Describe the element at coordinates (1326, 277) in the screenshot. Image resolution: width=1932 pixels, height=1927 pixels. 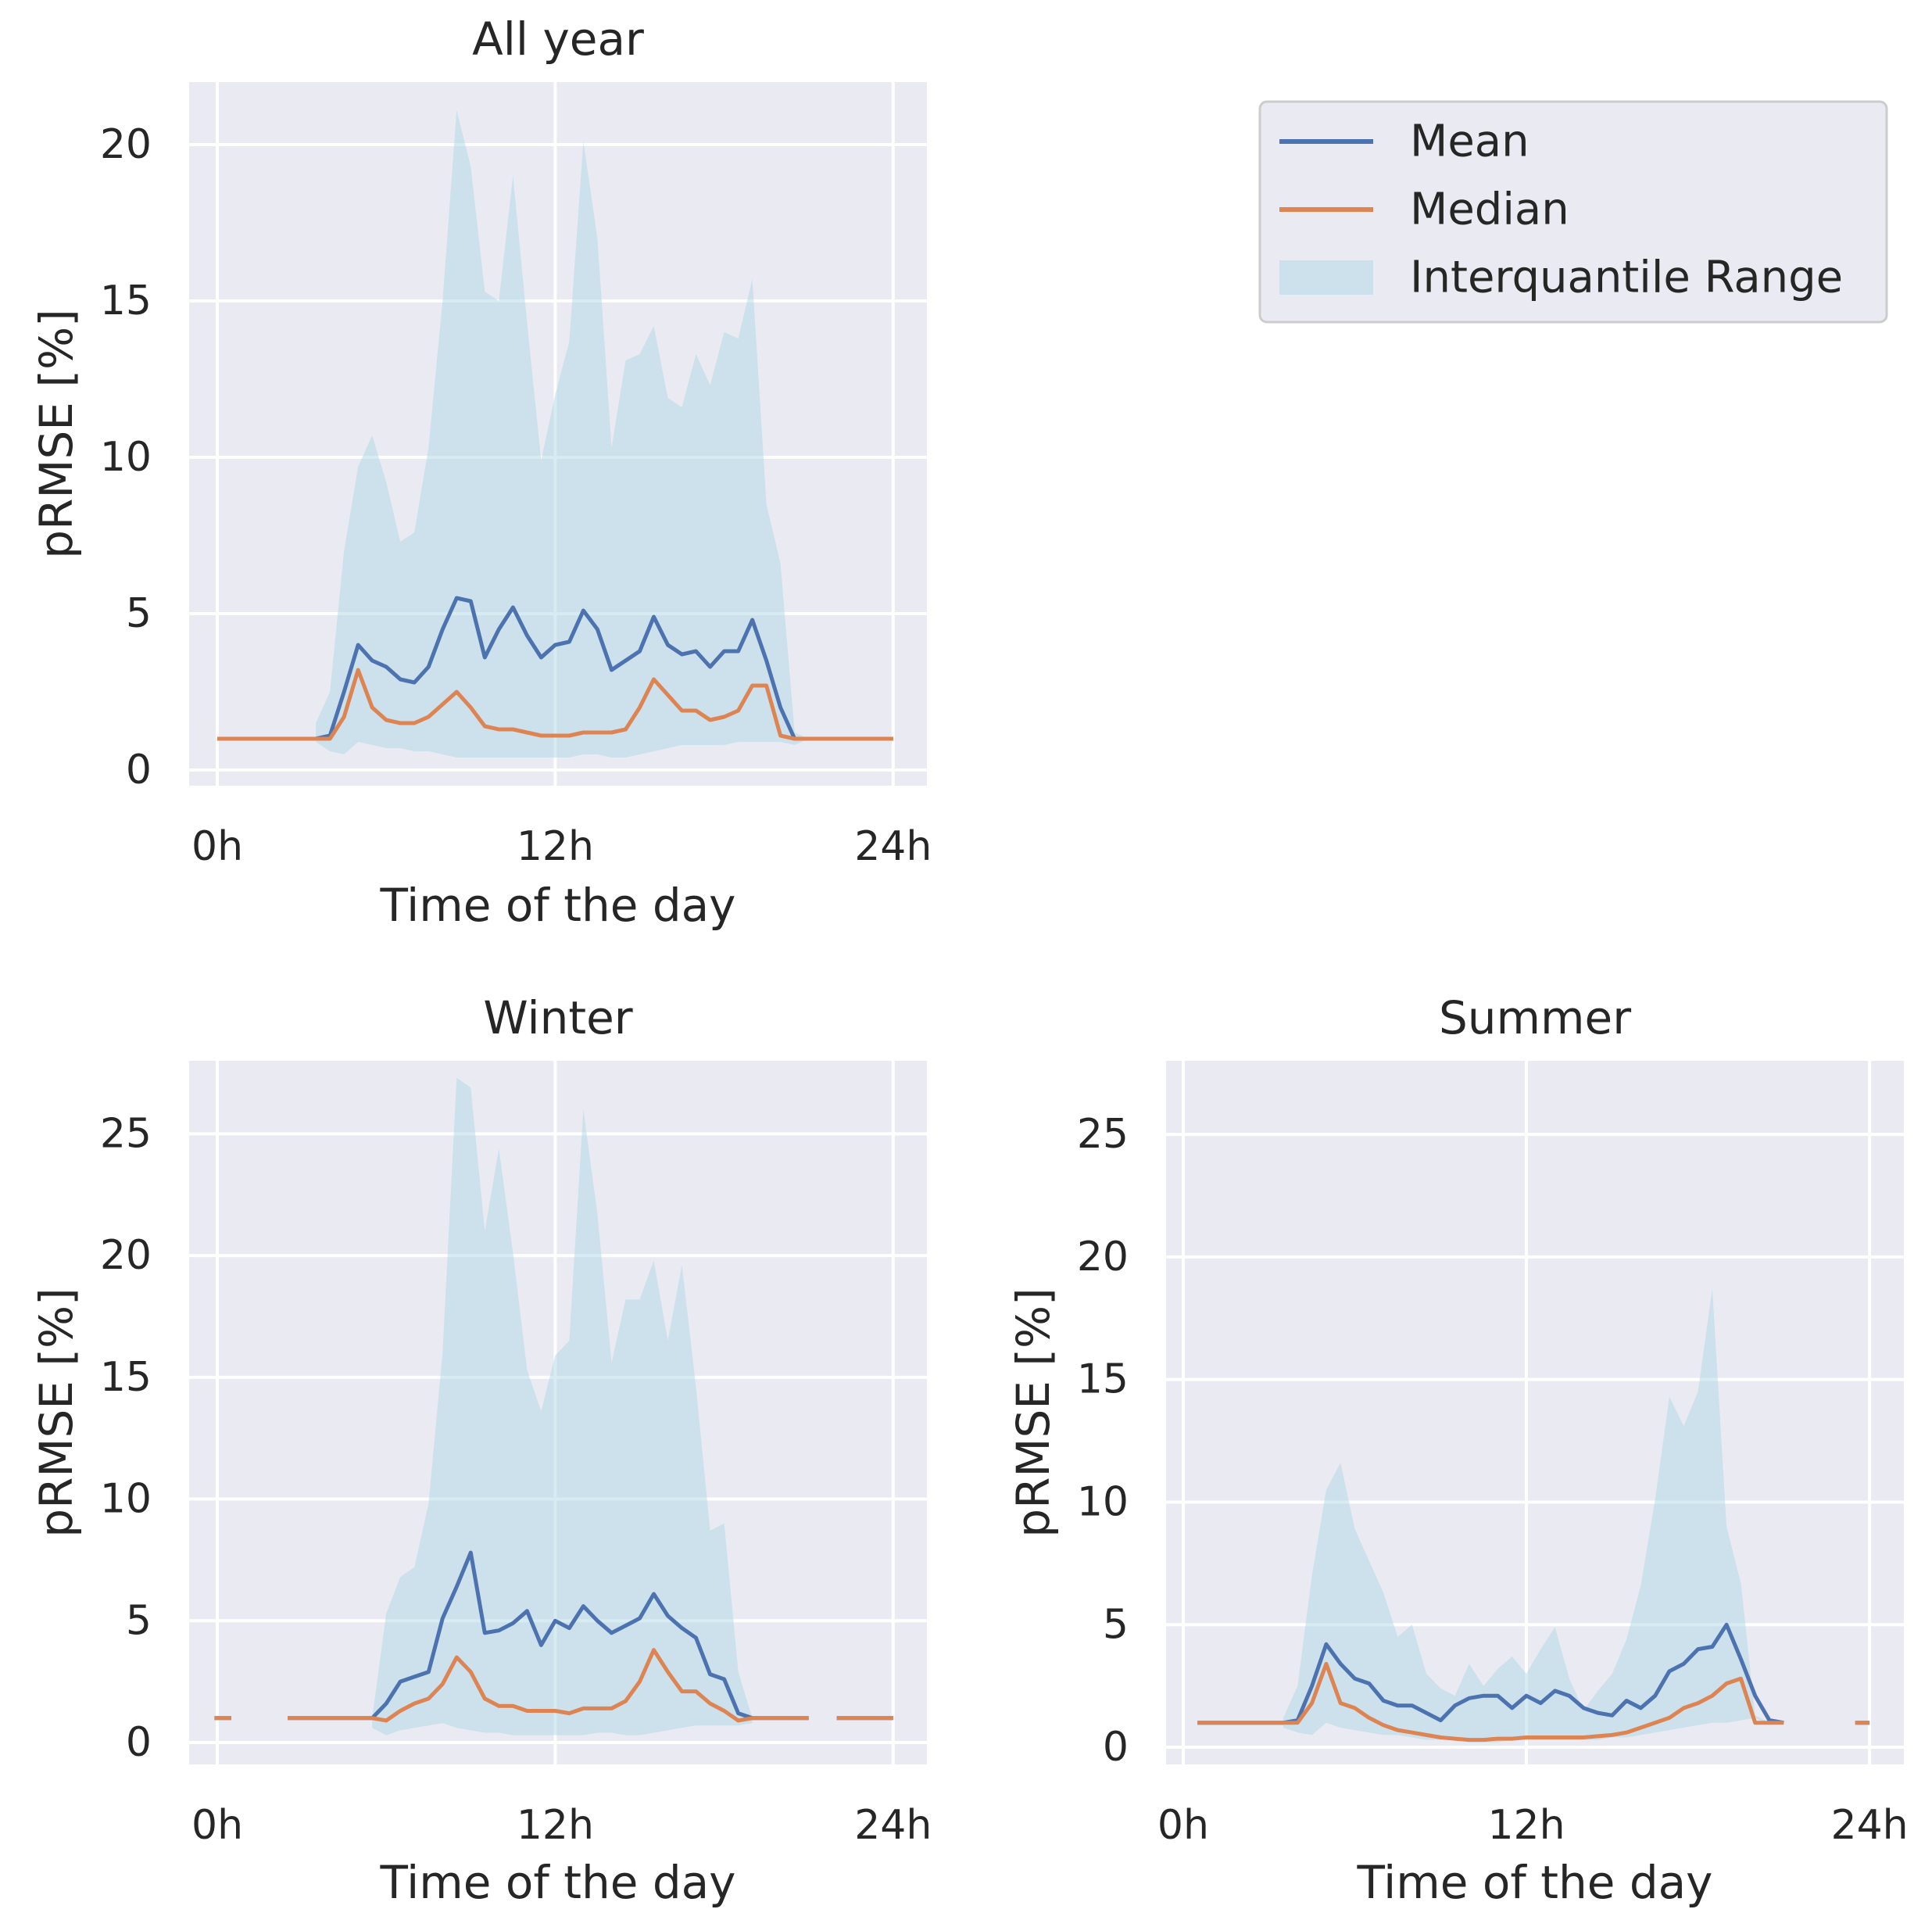
I see `legend-swatch-interquantile-range` at that location.